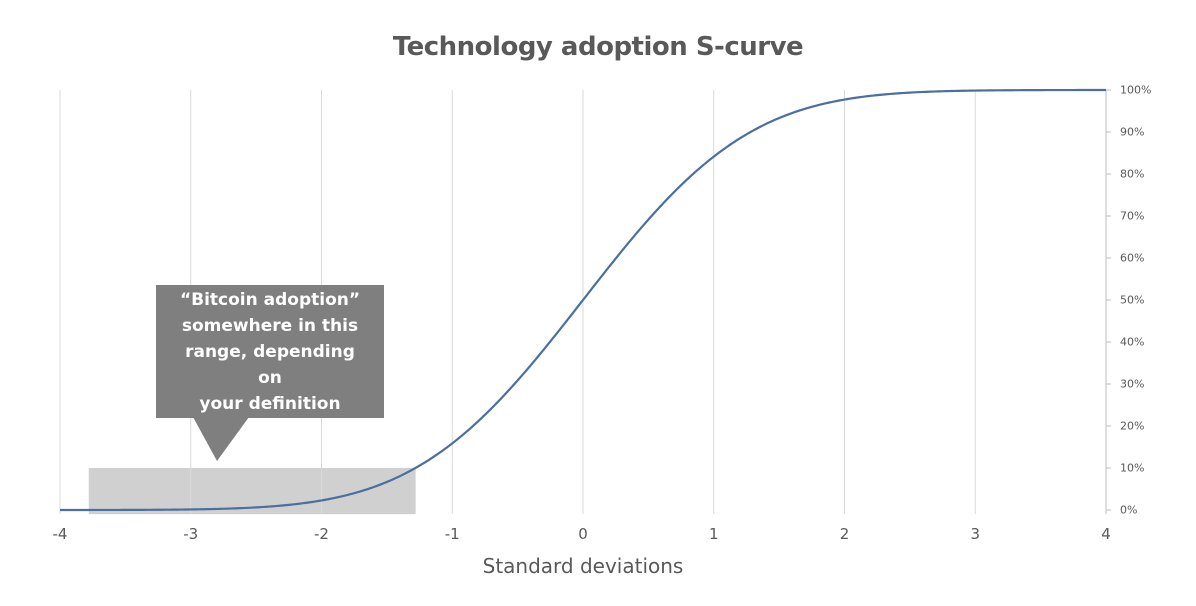 This screenshot has width=1196, height=606. Describe the element at coordinates (1132, 174) in the screenshot. I see `y-tick-label: 80%` at that location.